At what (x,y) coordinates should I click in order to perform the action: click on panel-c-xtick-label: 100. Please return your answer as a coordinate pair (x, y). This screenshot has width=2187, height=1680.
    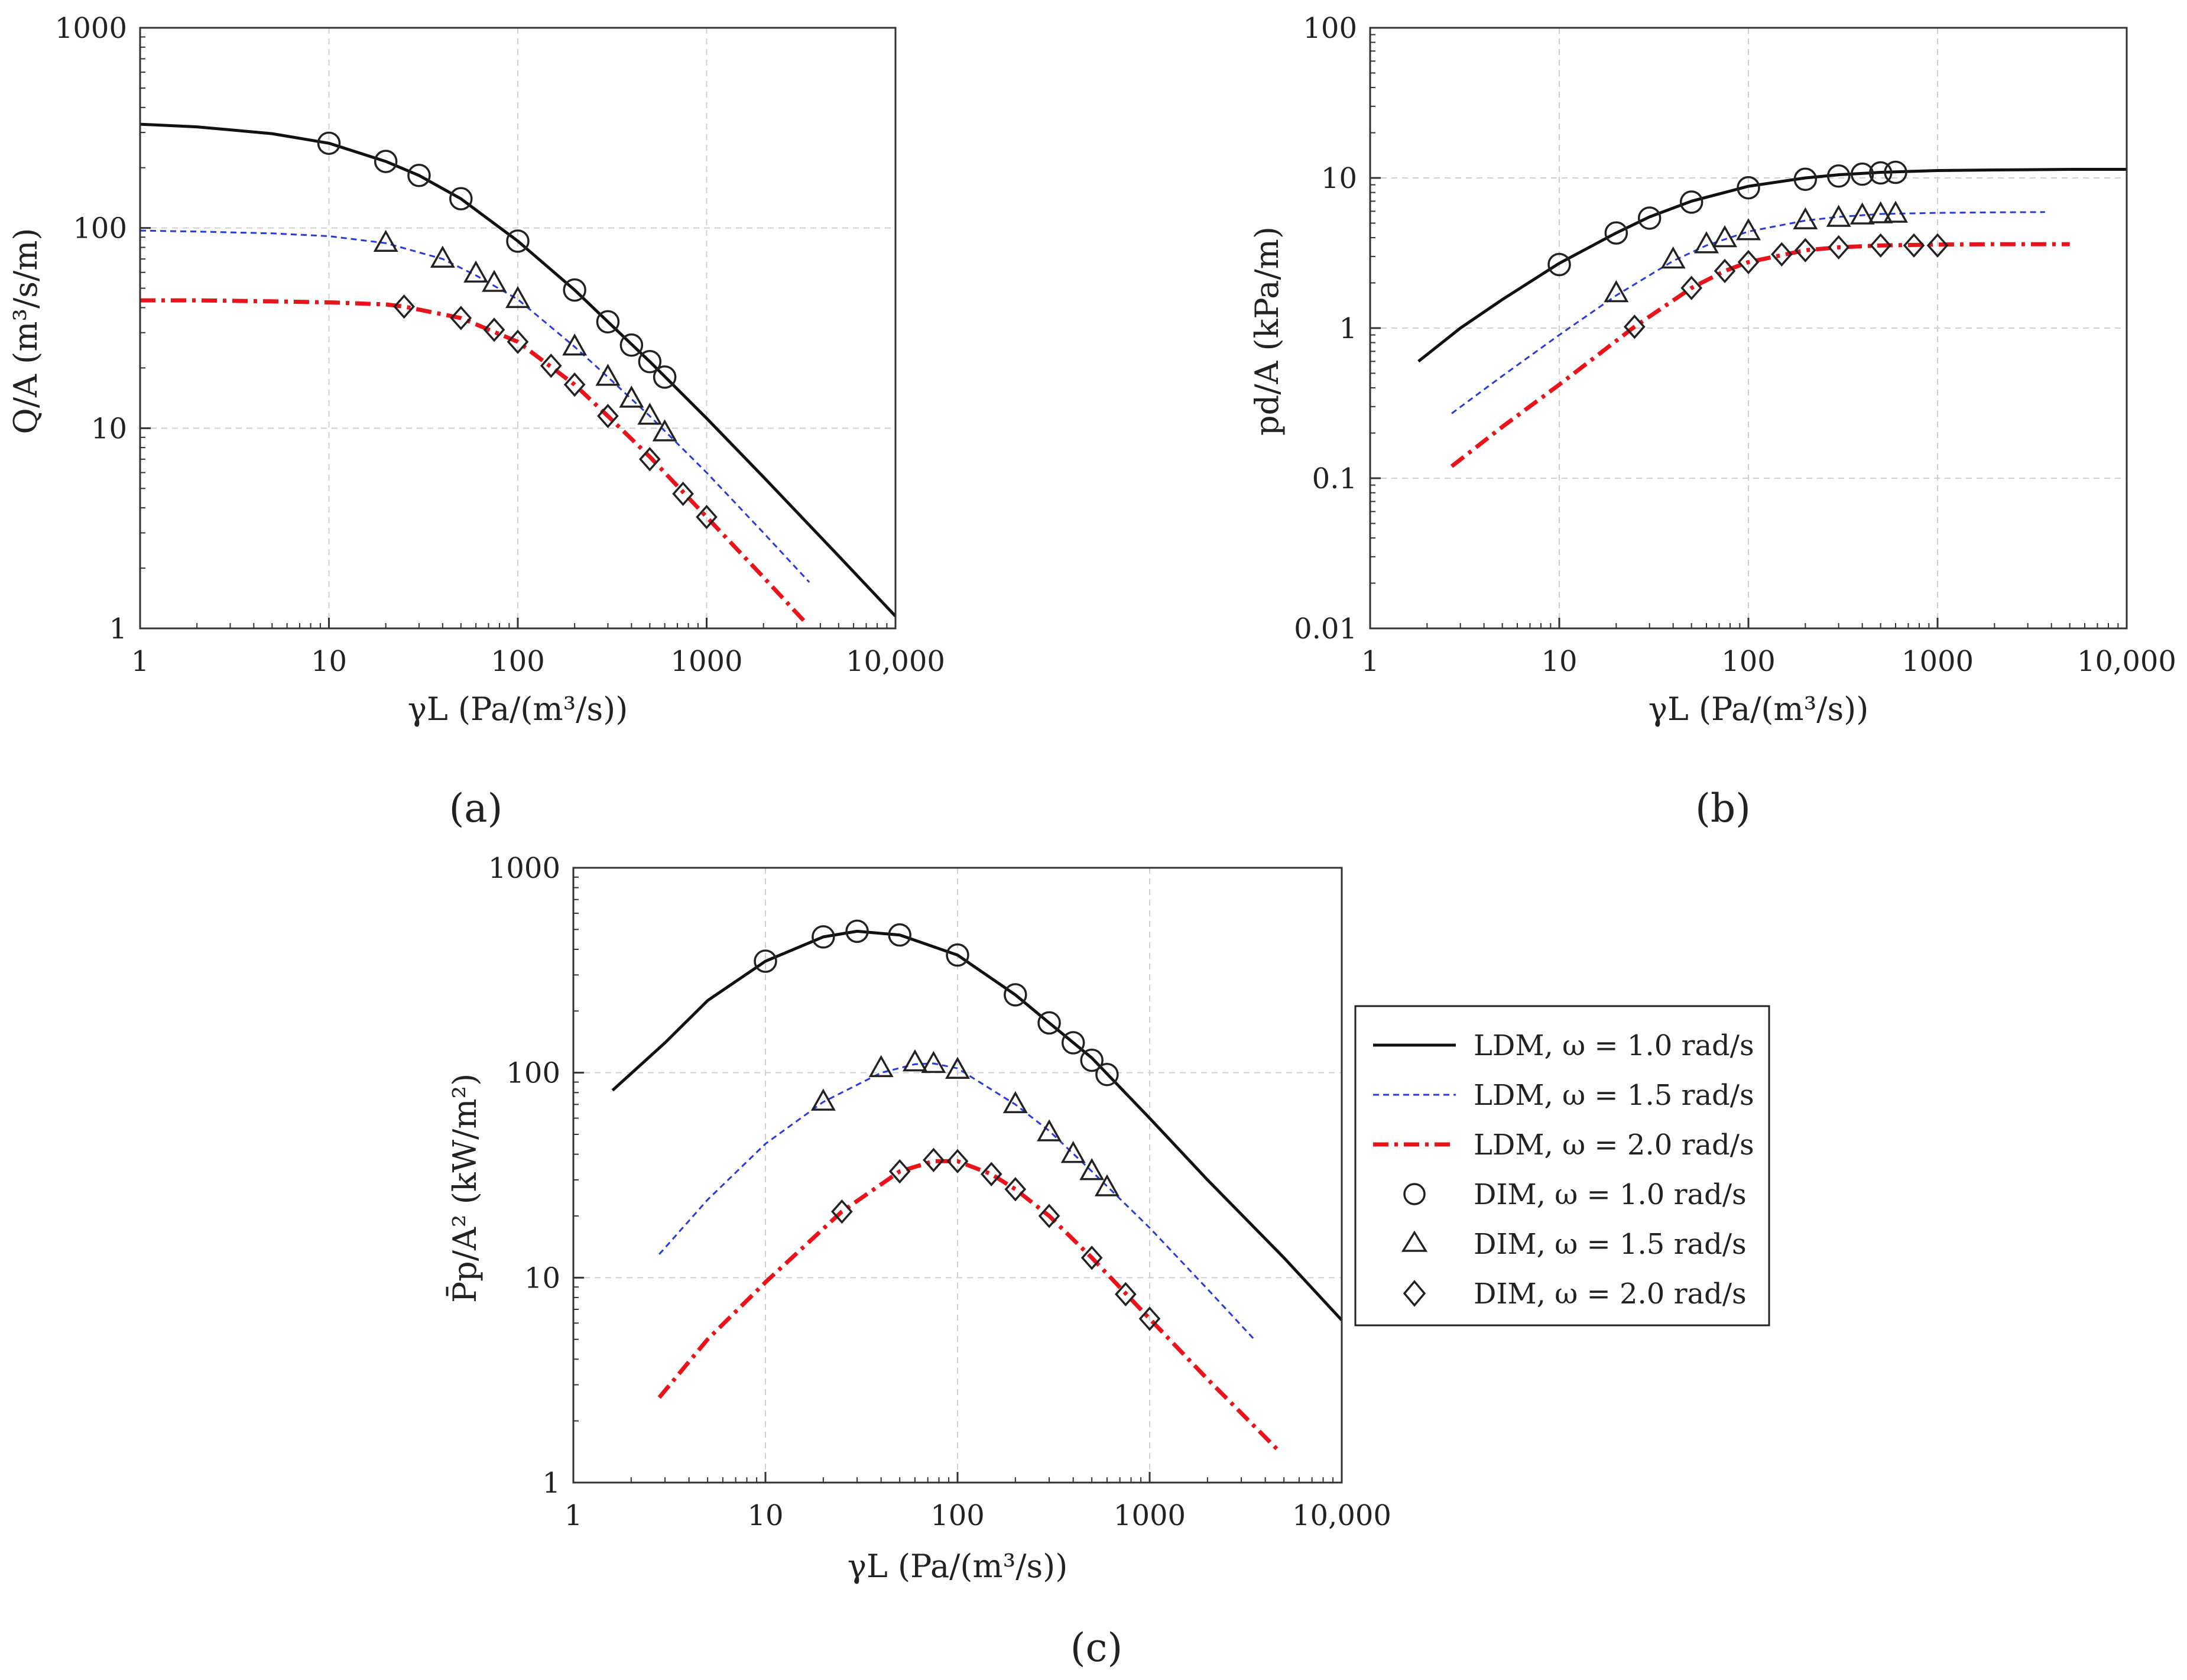
    Looking at the image, I should click on (957, 1516).